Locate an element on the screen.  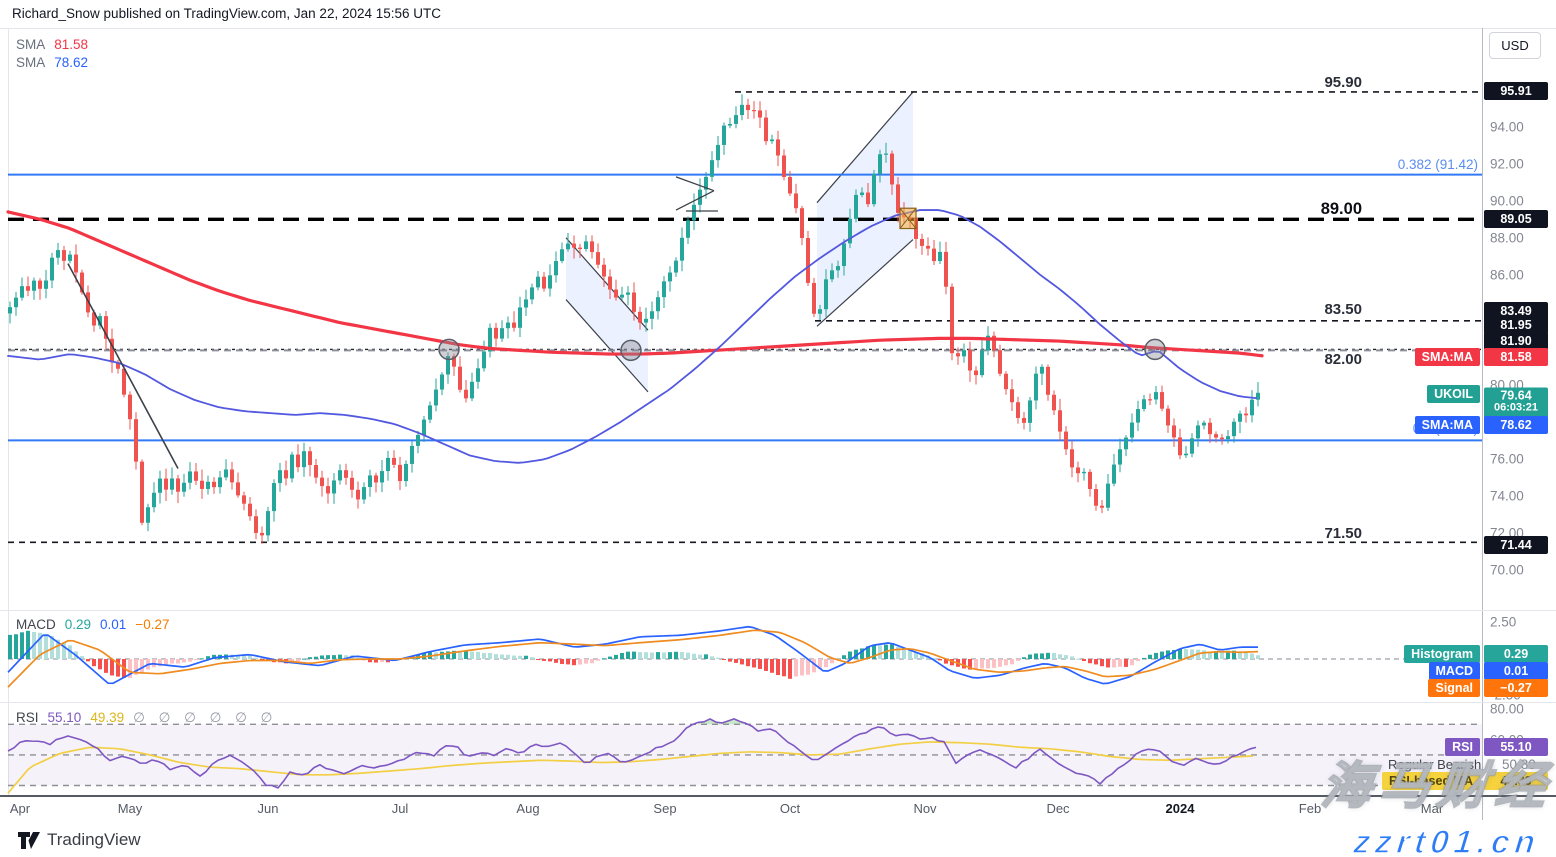
time-axis-border is located at coordinates (778, 796).